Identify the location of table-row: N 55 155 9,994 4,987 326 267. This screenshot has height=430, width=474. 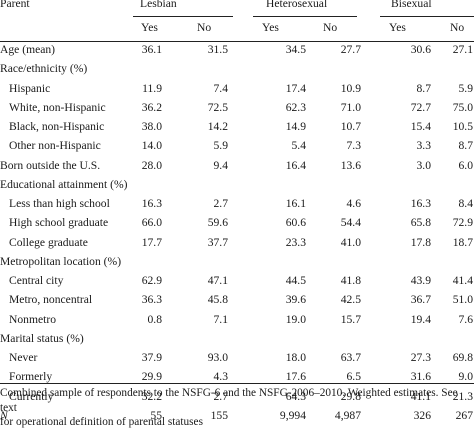
(237, 418).